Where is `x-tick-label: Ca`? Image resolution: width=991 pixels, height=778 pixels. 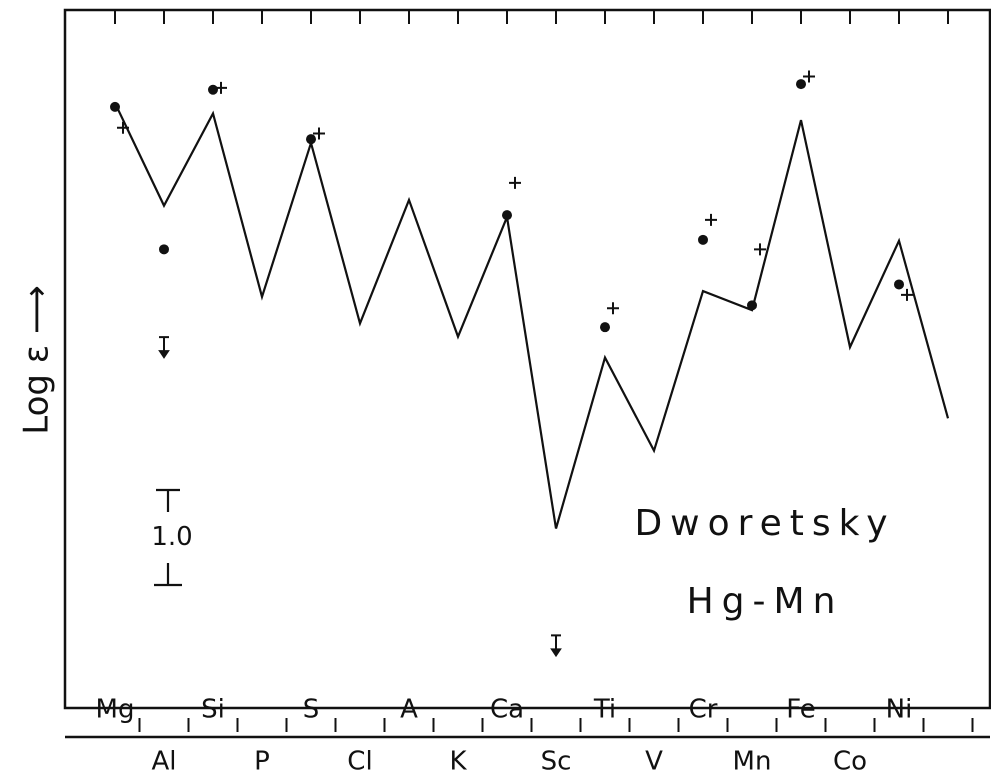
x-tick-label: Ca is located at coordinates (507, 710).